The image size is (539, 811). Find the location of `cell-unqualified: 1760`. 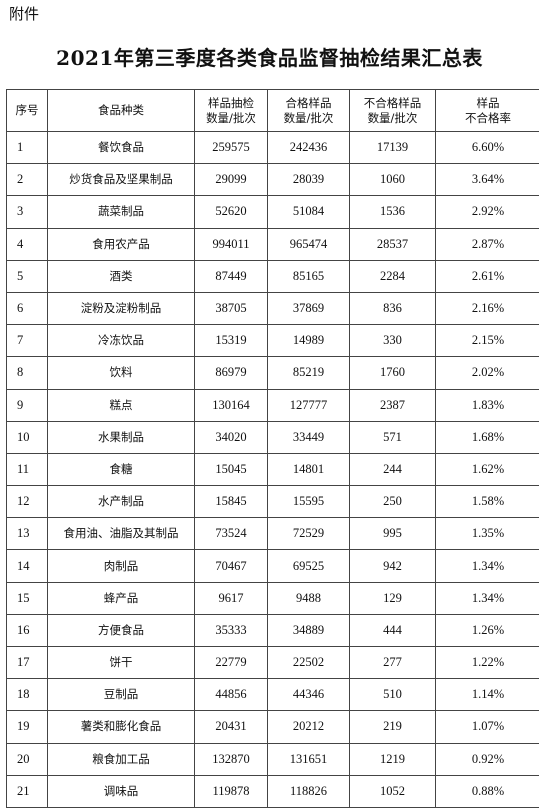

cell-unqualified: 1760 is located at coordinates (392, 373).